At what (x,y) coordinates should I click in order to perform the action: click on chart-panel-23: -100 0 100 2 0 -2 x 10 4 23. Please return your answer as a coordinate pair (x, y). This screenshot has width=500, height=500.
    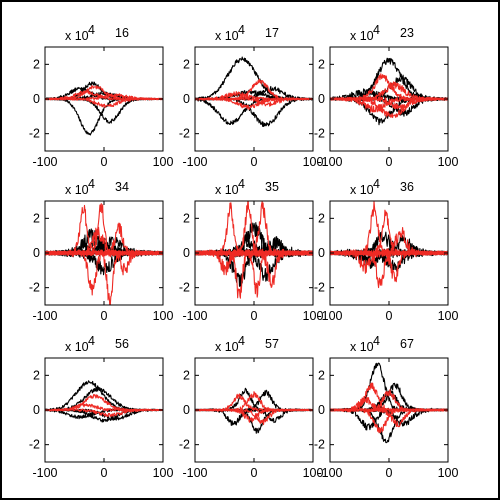
    Looking at the image, I should click on (386, 96).